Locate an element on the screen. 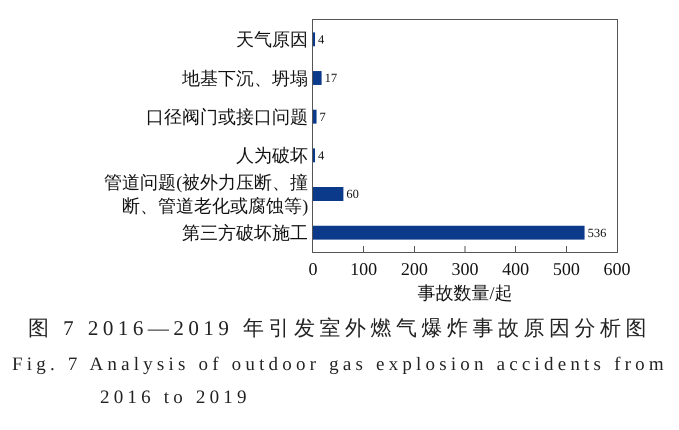 Image resolution: width=679 pixels, height=430 pixels. x-tick-label: 100 is located at coordinates (364, 268).